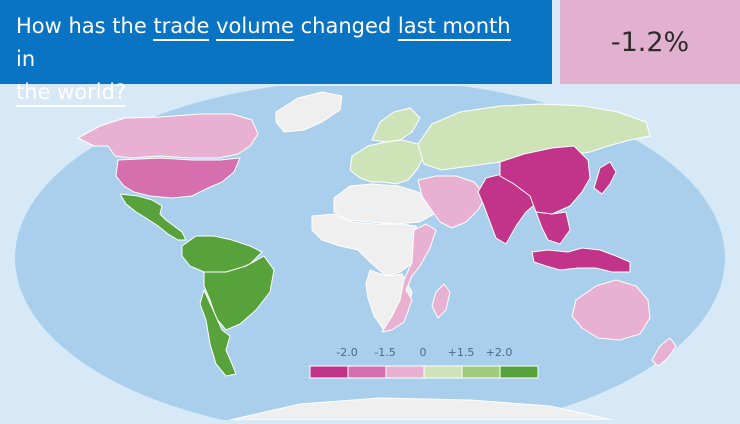 Image resolution: width=740 pixels, height=424 pixels. What do you see at coordinates (309, 112) in the screenshot?
I see `region-greenland` at bounding box center [309, 112].